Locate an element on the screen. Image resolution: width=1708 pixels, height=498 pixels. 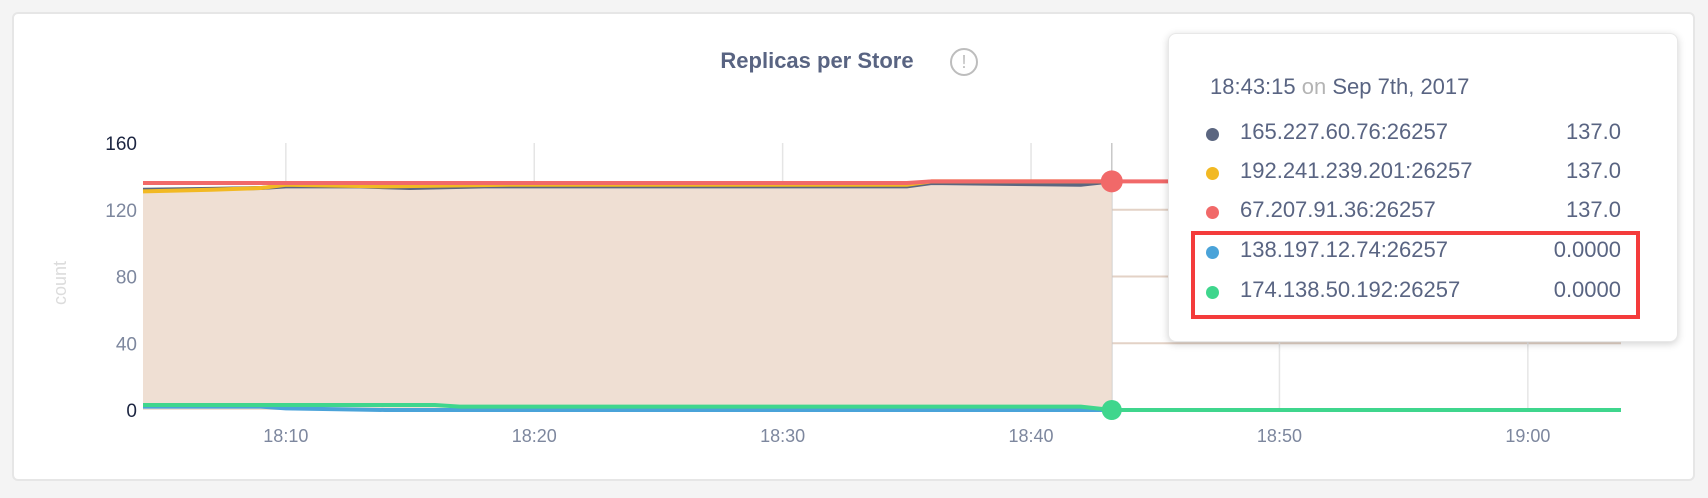
tooltip-row: 174.138.50.192:26257 0.0000 is located at coordinates (1411, 292).